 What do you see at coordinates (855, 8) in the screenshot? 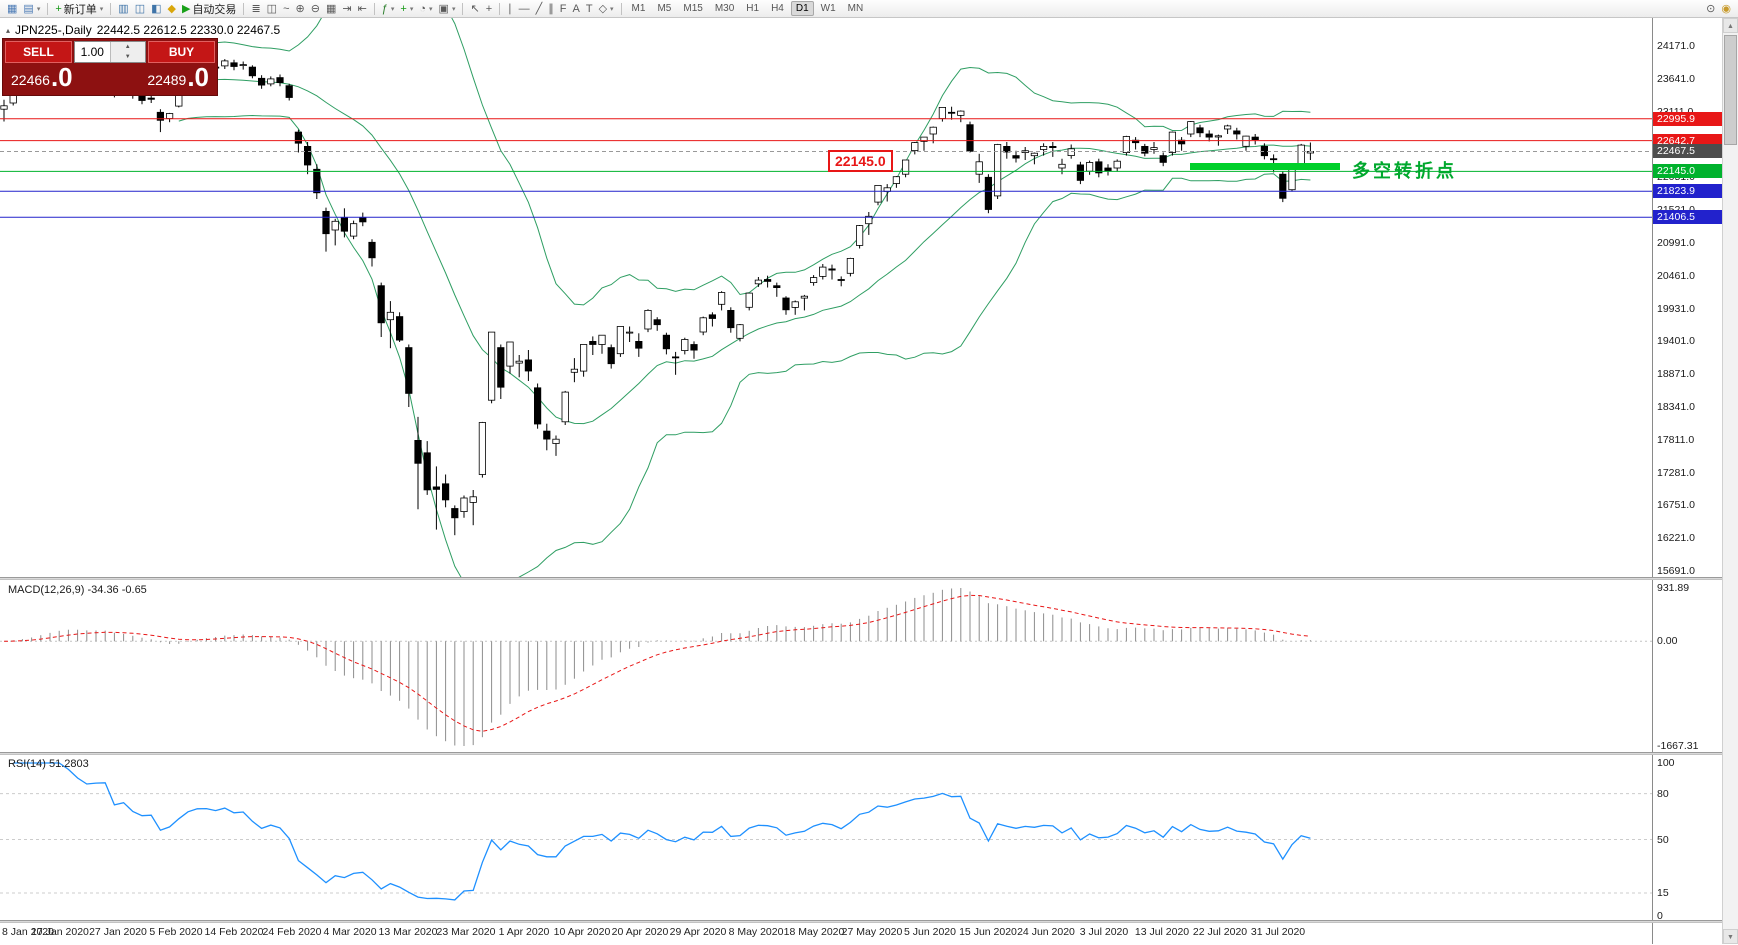
I see `timeframe-mn: MN` at bounding box center [855, 8].